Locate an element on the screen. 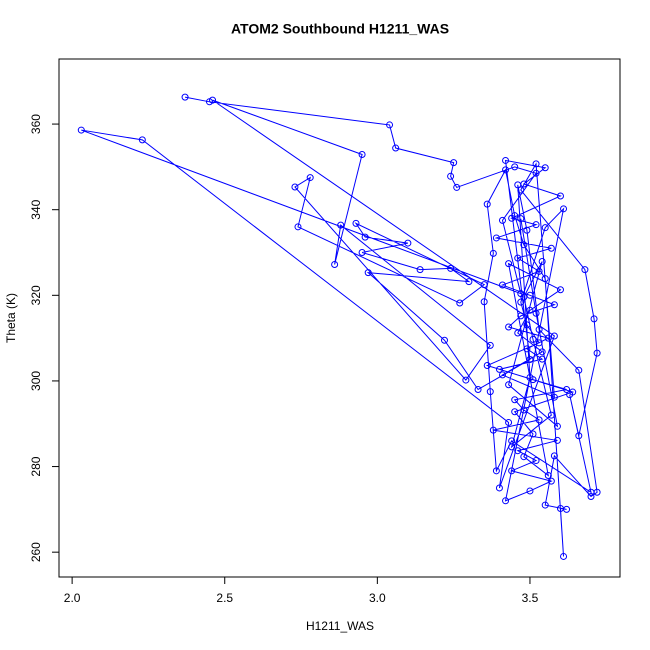 The image size is (650, 650). y-tick-label: 280 is located at coordinates (36, 466).